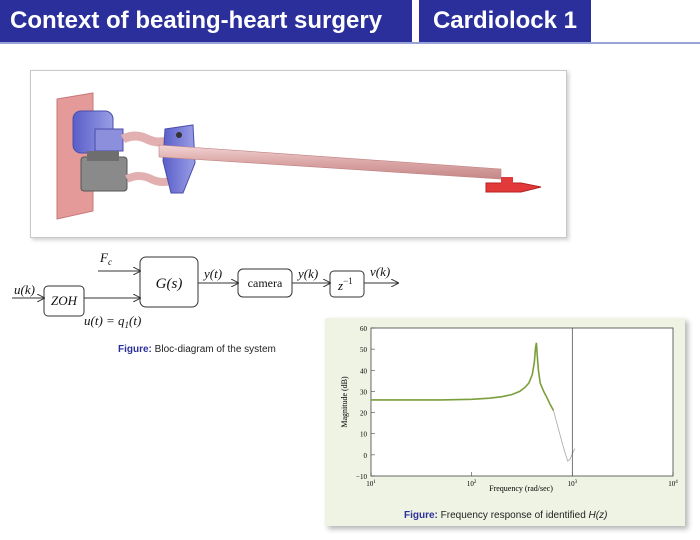 The height and width of the screenshot is (540, 700). I want to click on carbon-rod, so click(330, 162).